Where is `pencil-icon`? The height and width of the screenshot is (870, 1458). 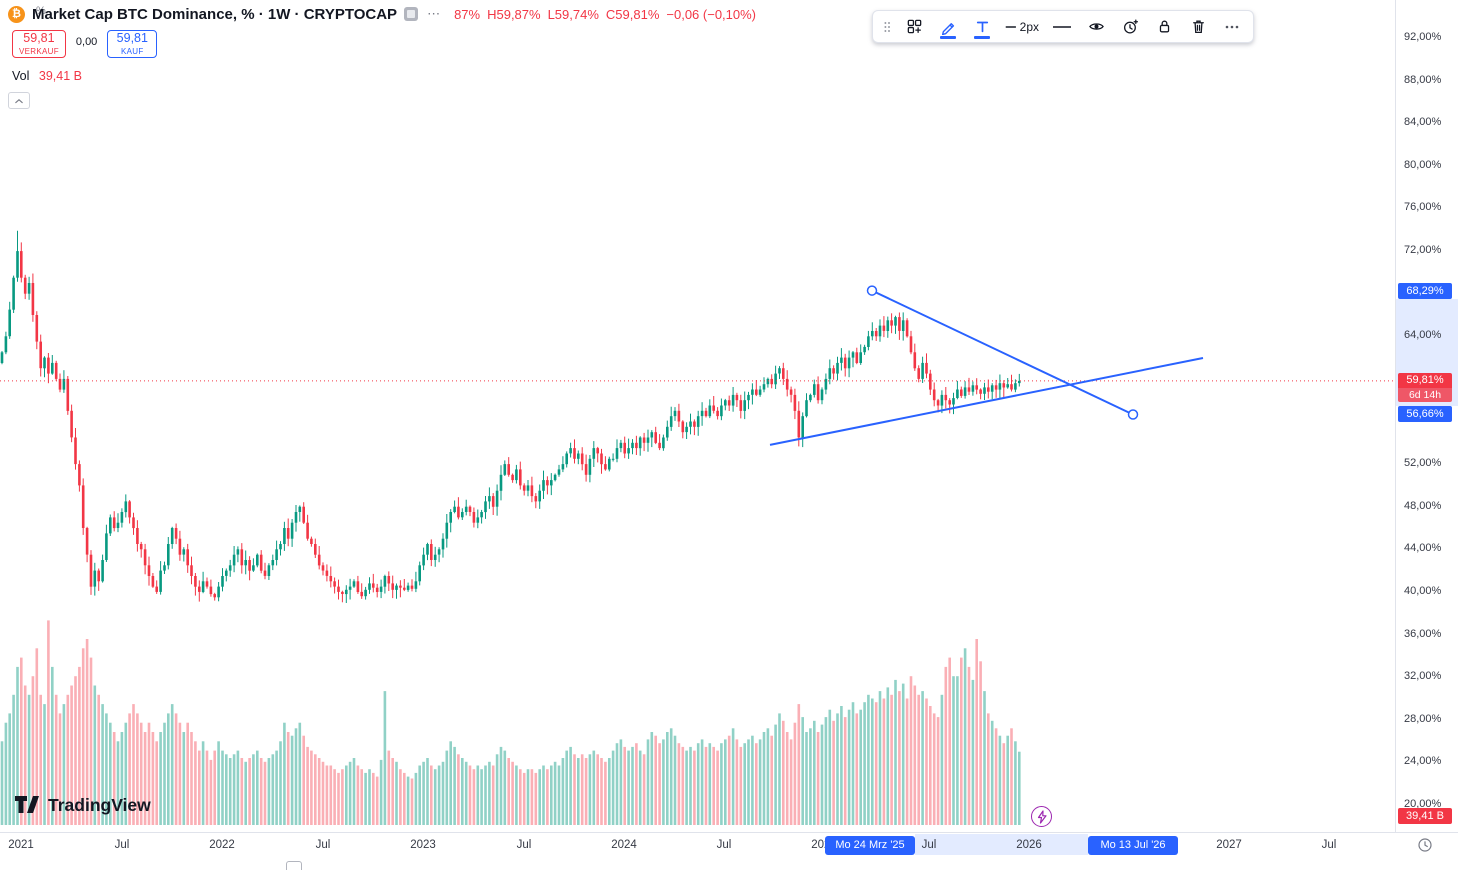 pencil-icon is located at coordinates (947, 29).